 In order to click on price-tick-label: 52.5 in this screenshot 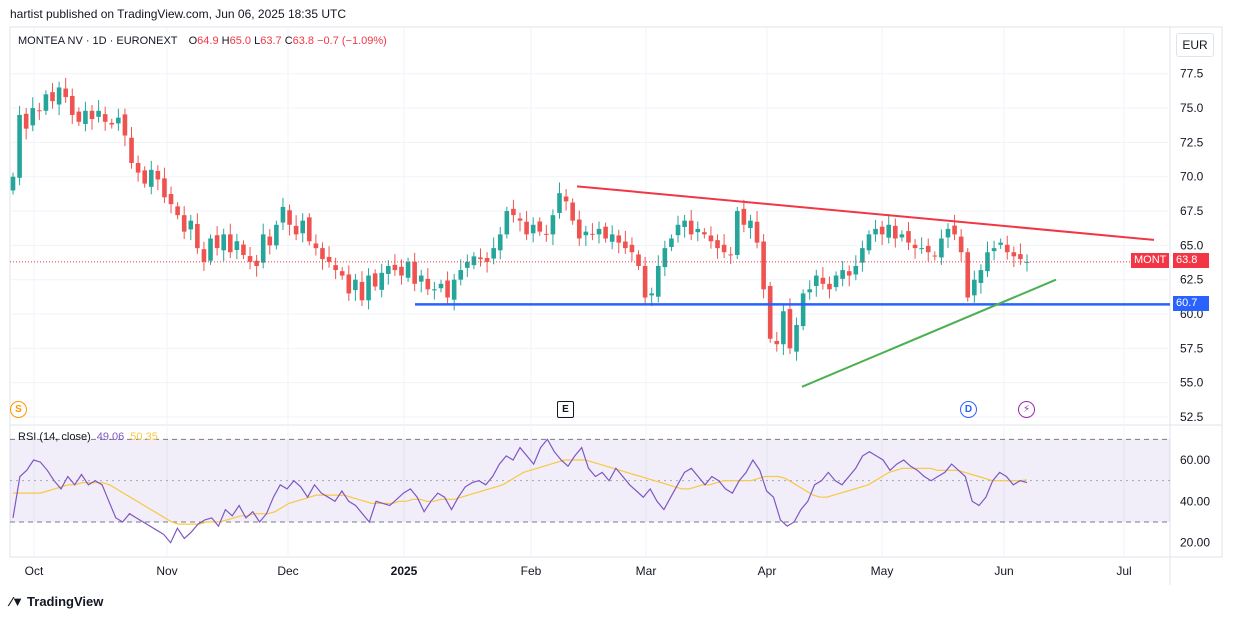, I will do `click(1192, 417)`.